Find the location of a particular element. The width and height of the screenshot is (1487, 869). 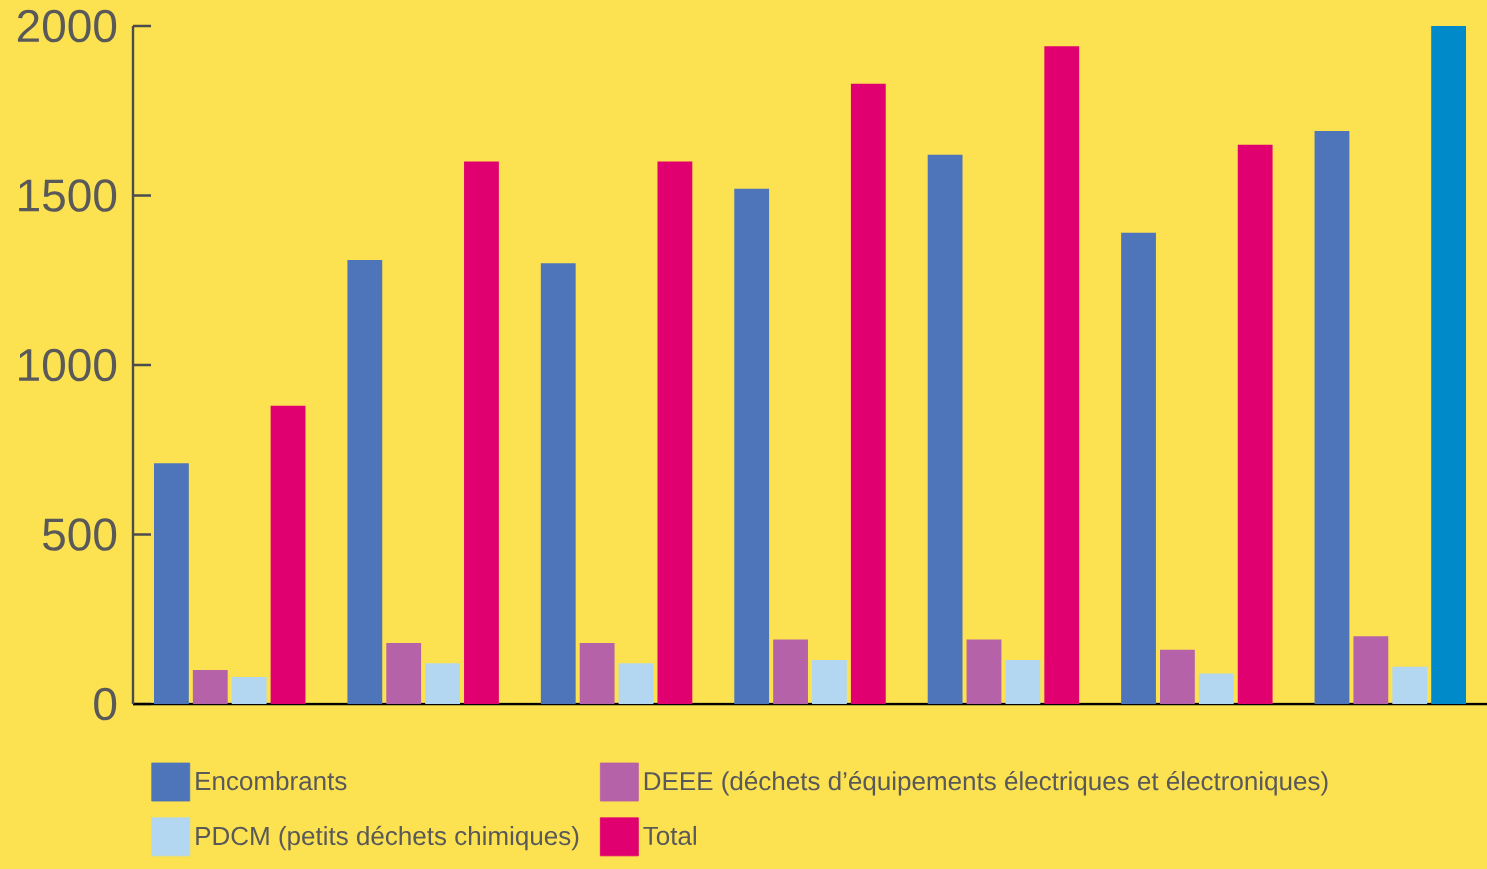

legend-label: Encombrants is located at coordinates (271, 781).